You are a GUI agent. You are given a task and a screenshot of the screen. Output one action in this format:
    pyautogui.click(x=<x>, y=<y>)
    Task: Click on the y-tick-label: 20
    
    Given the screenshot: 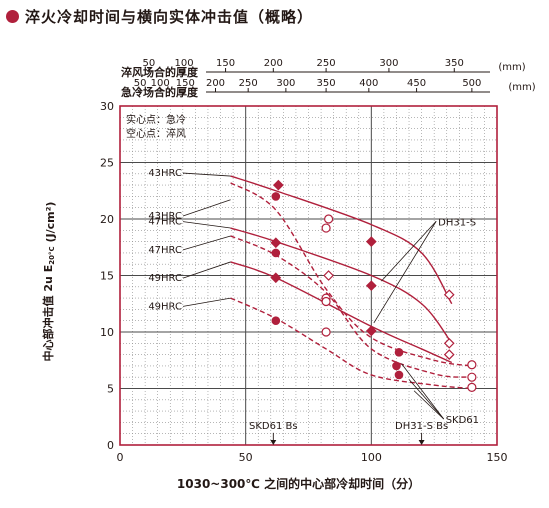 What is the action you would take?
    pyautogui.click(x=107, y=219)
    